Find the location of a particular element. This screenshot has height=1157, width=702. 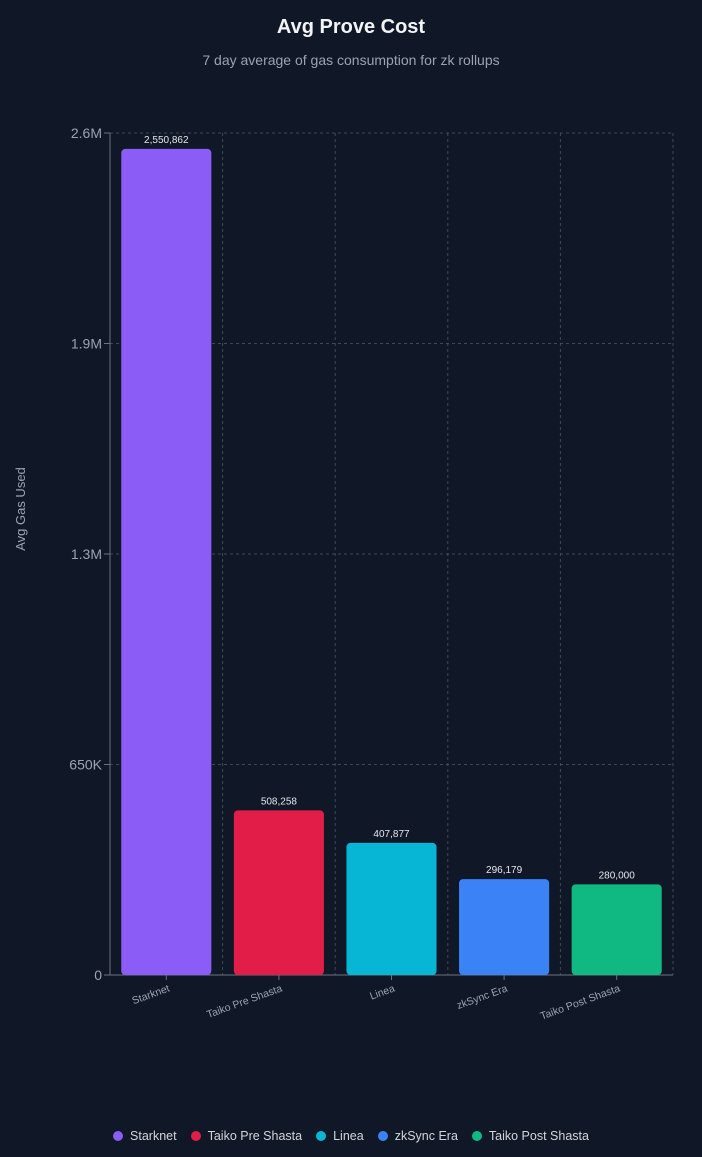

chart-title: Avg Prove Cost is located at coordinates (351, 27).